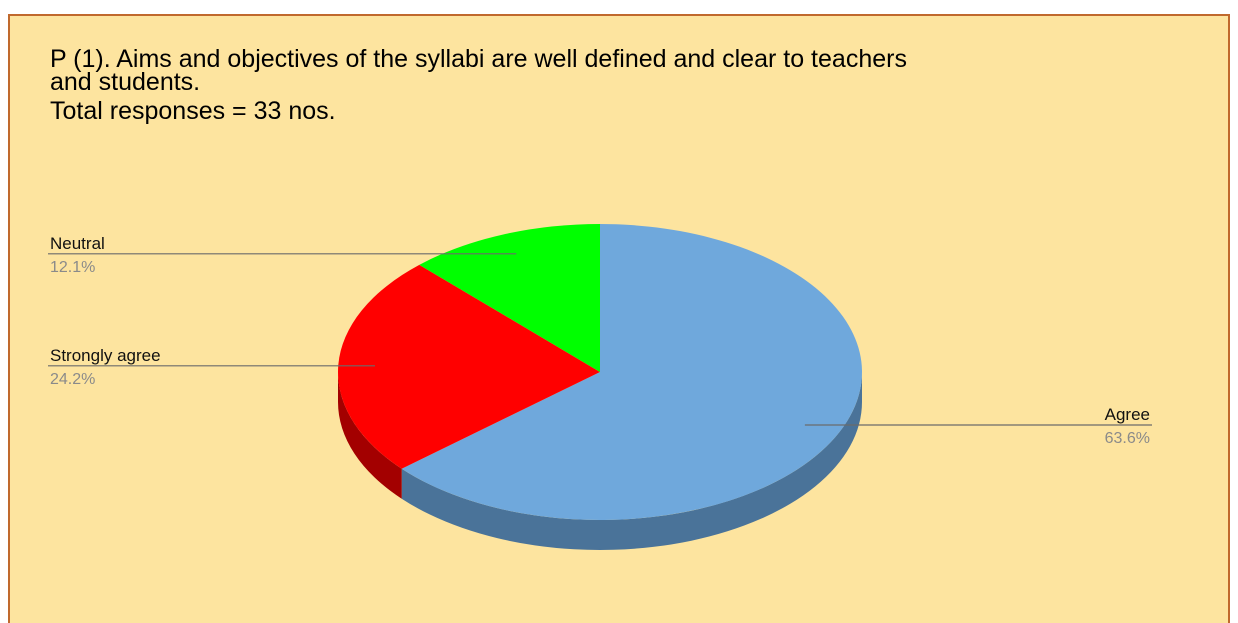 Image resolution: width=1238 pixels, height=623 pixels. What do you see at coordinates (77, 243) in the screenshot?
I see `slice-label-neutral: Neutral` at bounding box center [77, 243].